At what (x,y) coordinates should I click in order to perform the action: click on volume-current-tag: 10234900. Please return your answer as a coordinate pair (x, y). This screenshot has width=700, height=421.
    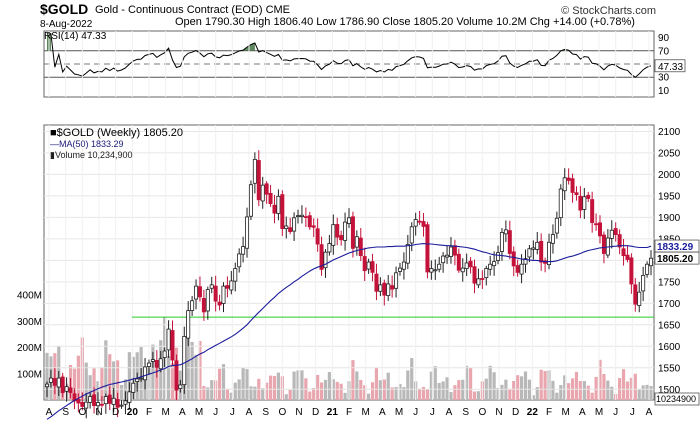
    Looking at the image, I should click on (676, 399).